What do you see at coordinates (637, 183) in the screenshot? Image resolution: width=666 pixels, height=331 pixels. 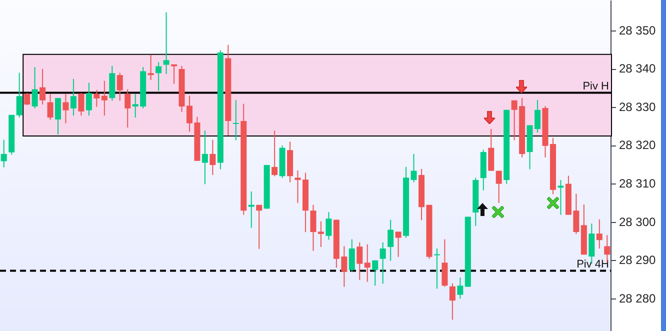 I see `y-tick-label: 28 310` at bounding box center [637, 183].